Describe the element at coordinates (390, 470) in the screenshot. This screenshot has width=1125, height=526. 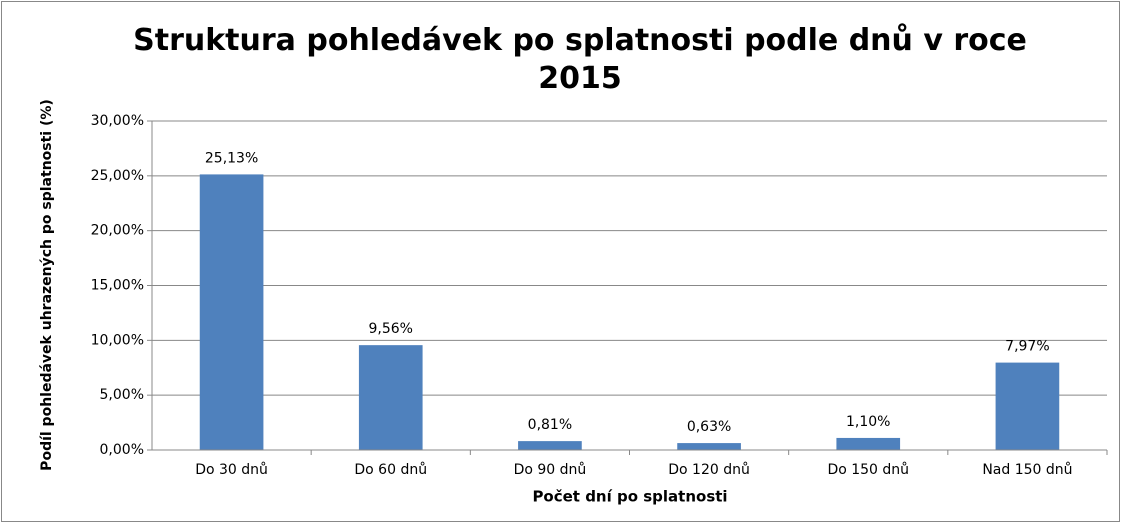
I see `x-tick-label: Do 60 dnů` at that location.